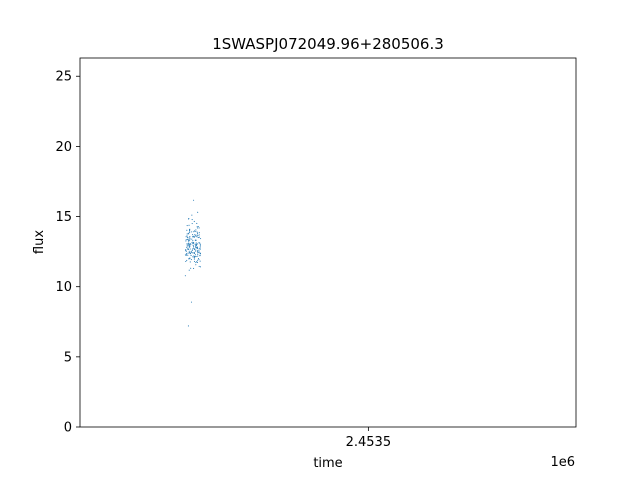 The image size is (640, 480). Describe the element at coordinates (63, 287) in the screenshot. I see `y-tick-label: 10` at that location.